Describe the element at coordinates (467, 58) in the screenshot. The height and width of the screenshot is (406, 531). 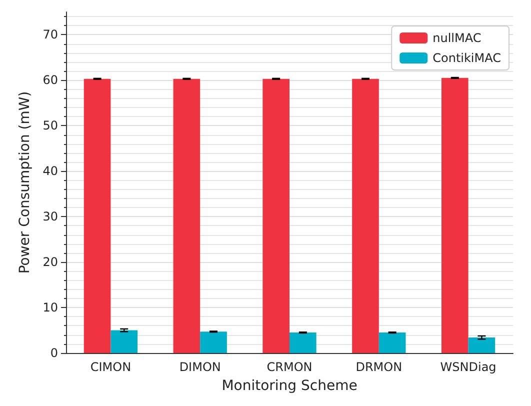
I see `legend-label: ContikiMAC` at that location.